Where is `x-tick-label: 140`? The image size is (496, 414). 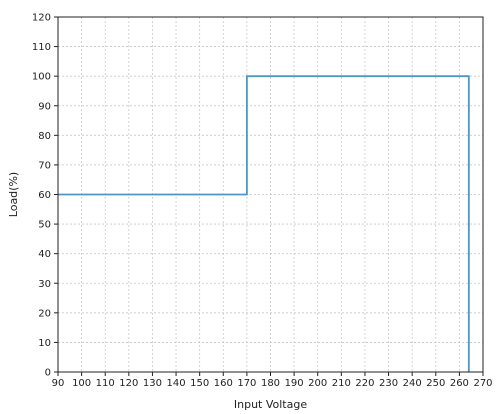
x-tick-label: 140 is located at coordinates (176, 383).